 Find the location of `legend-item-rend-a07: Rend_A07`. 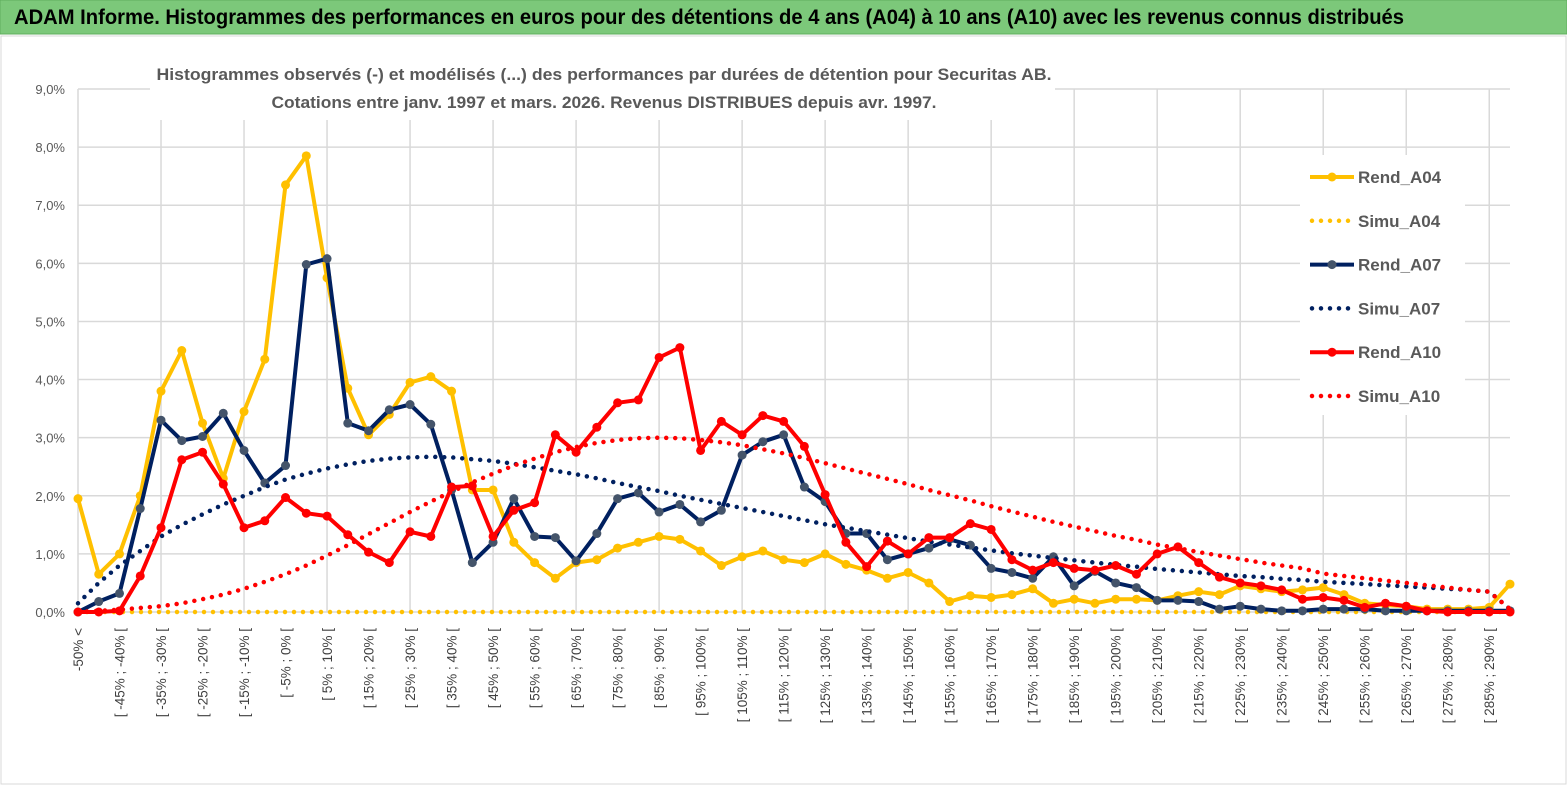

legend-item-rend-a07: Rend_A07 is located at coordinates (1375, 265).